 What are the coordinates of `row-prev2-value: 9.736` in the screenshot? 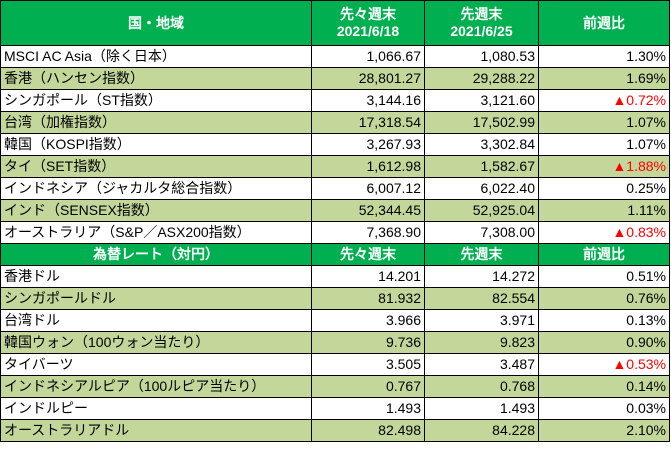 It's located at (368, 342).